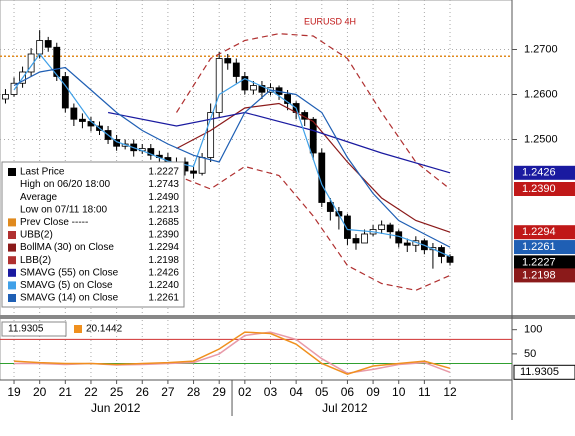 This screenshot has height=436, width=575. I want to click on price-tag-label: 11.9305, so click(539, 372).